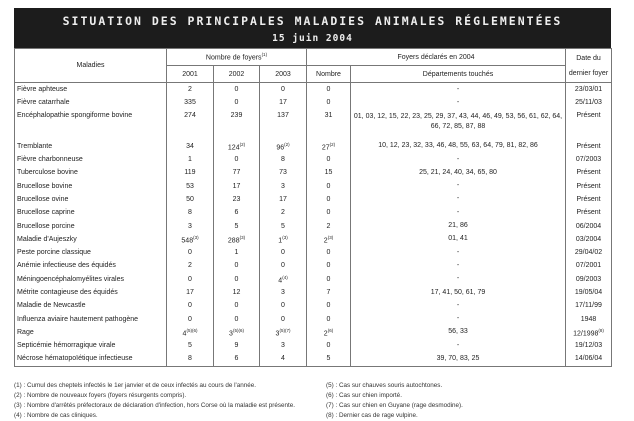 Image resolution: width=634 pixels, height=421 pixels. What do you see at coordinates (54, 253) in the screenshot?
I see `disease-name-text: Peste porcine classique` at bounding box center [54, 253].